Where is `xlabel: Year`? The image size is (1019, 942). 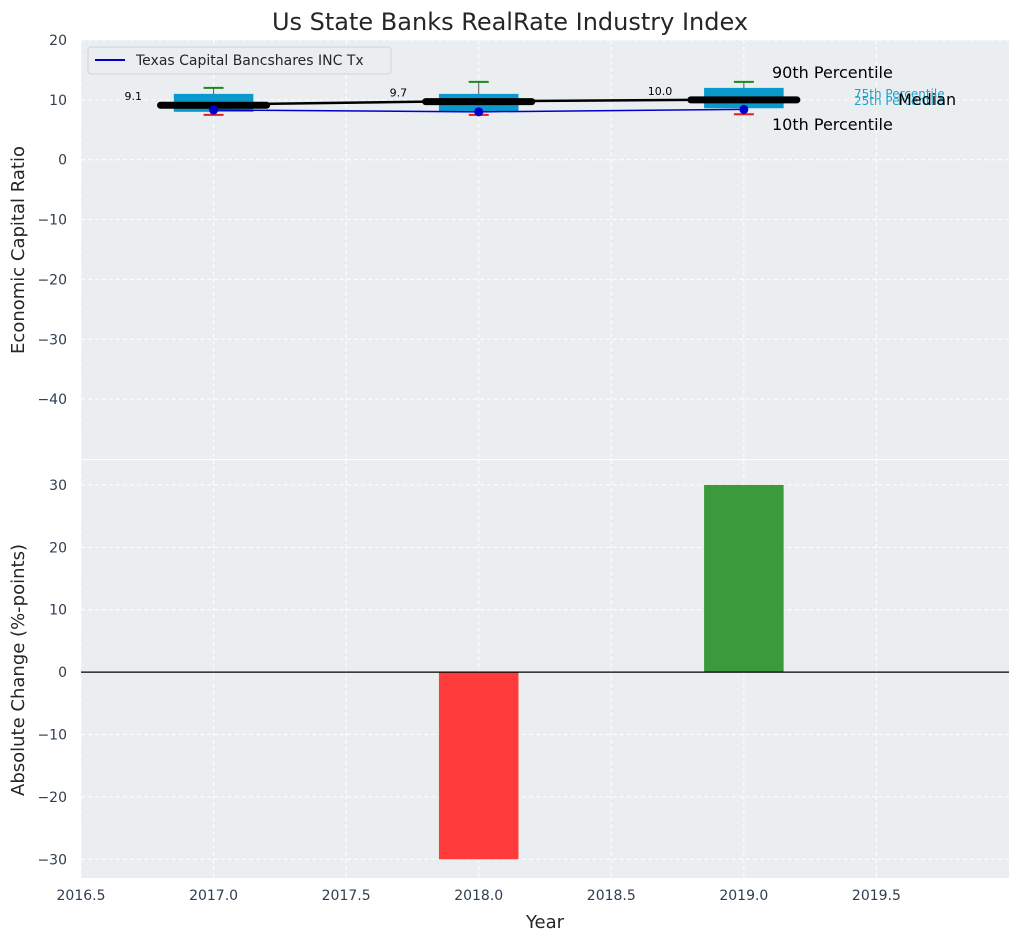
xlabel: Year is located at coordinates (545, 922).